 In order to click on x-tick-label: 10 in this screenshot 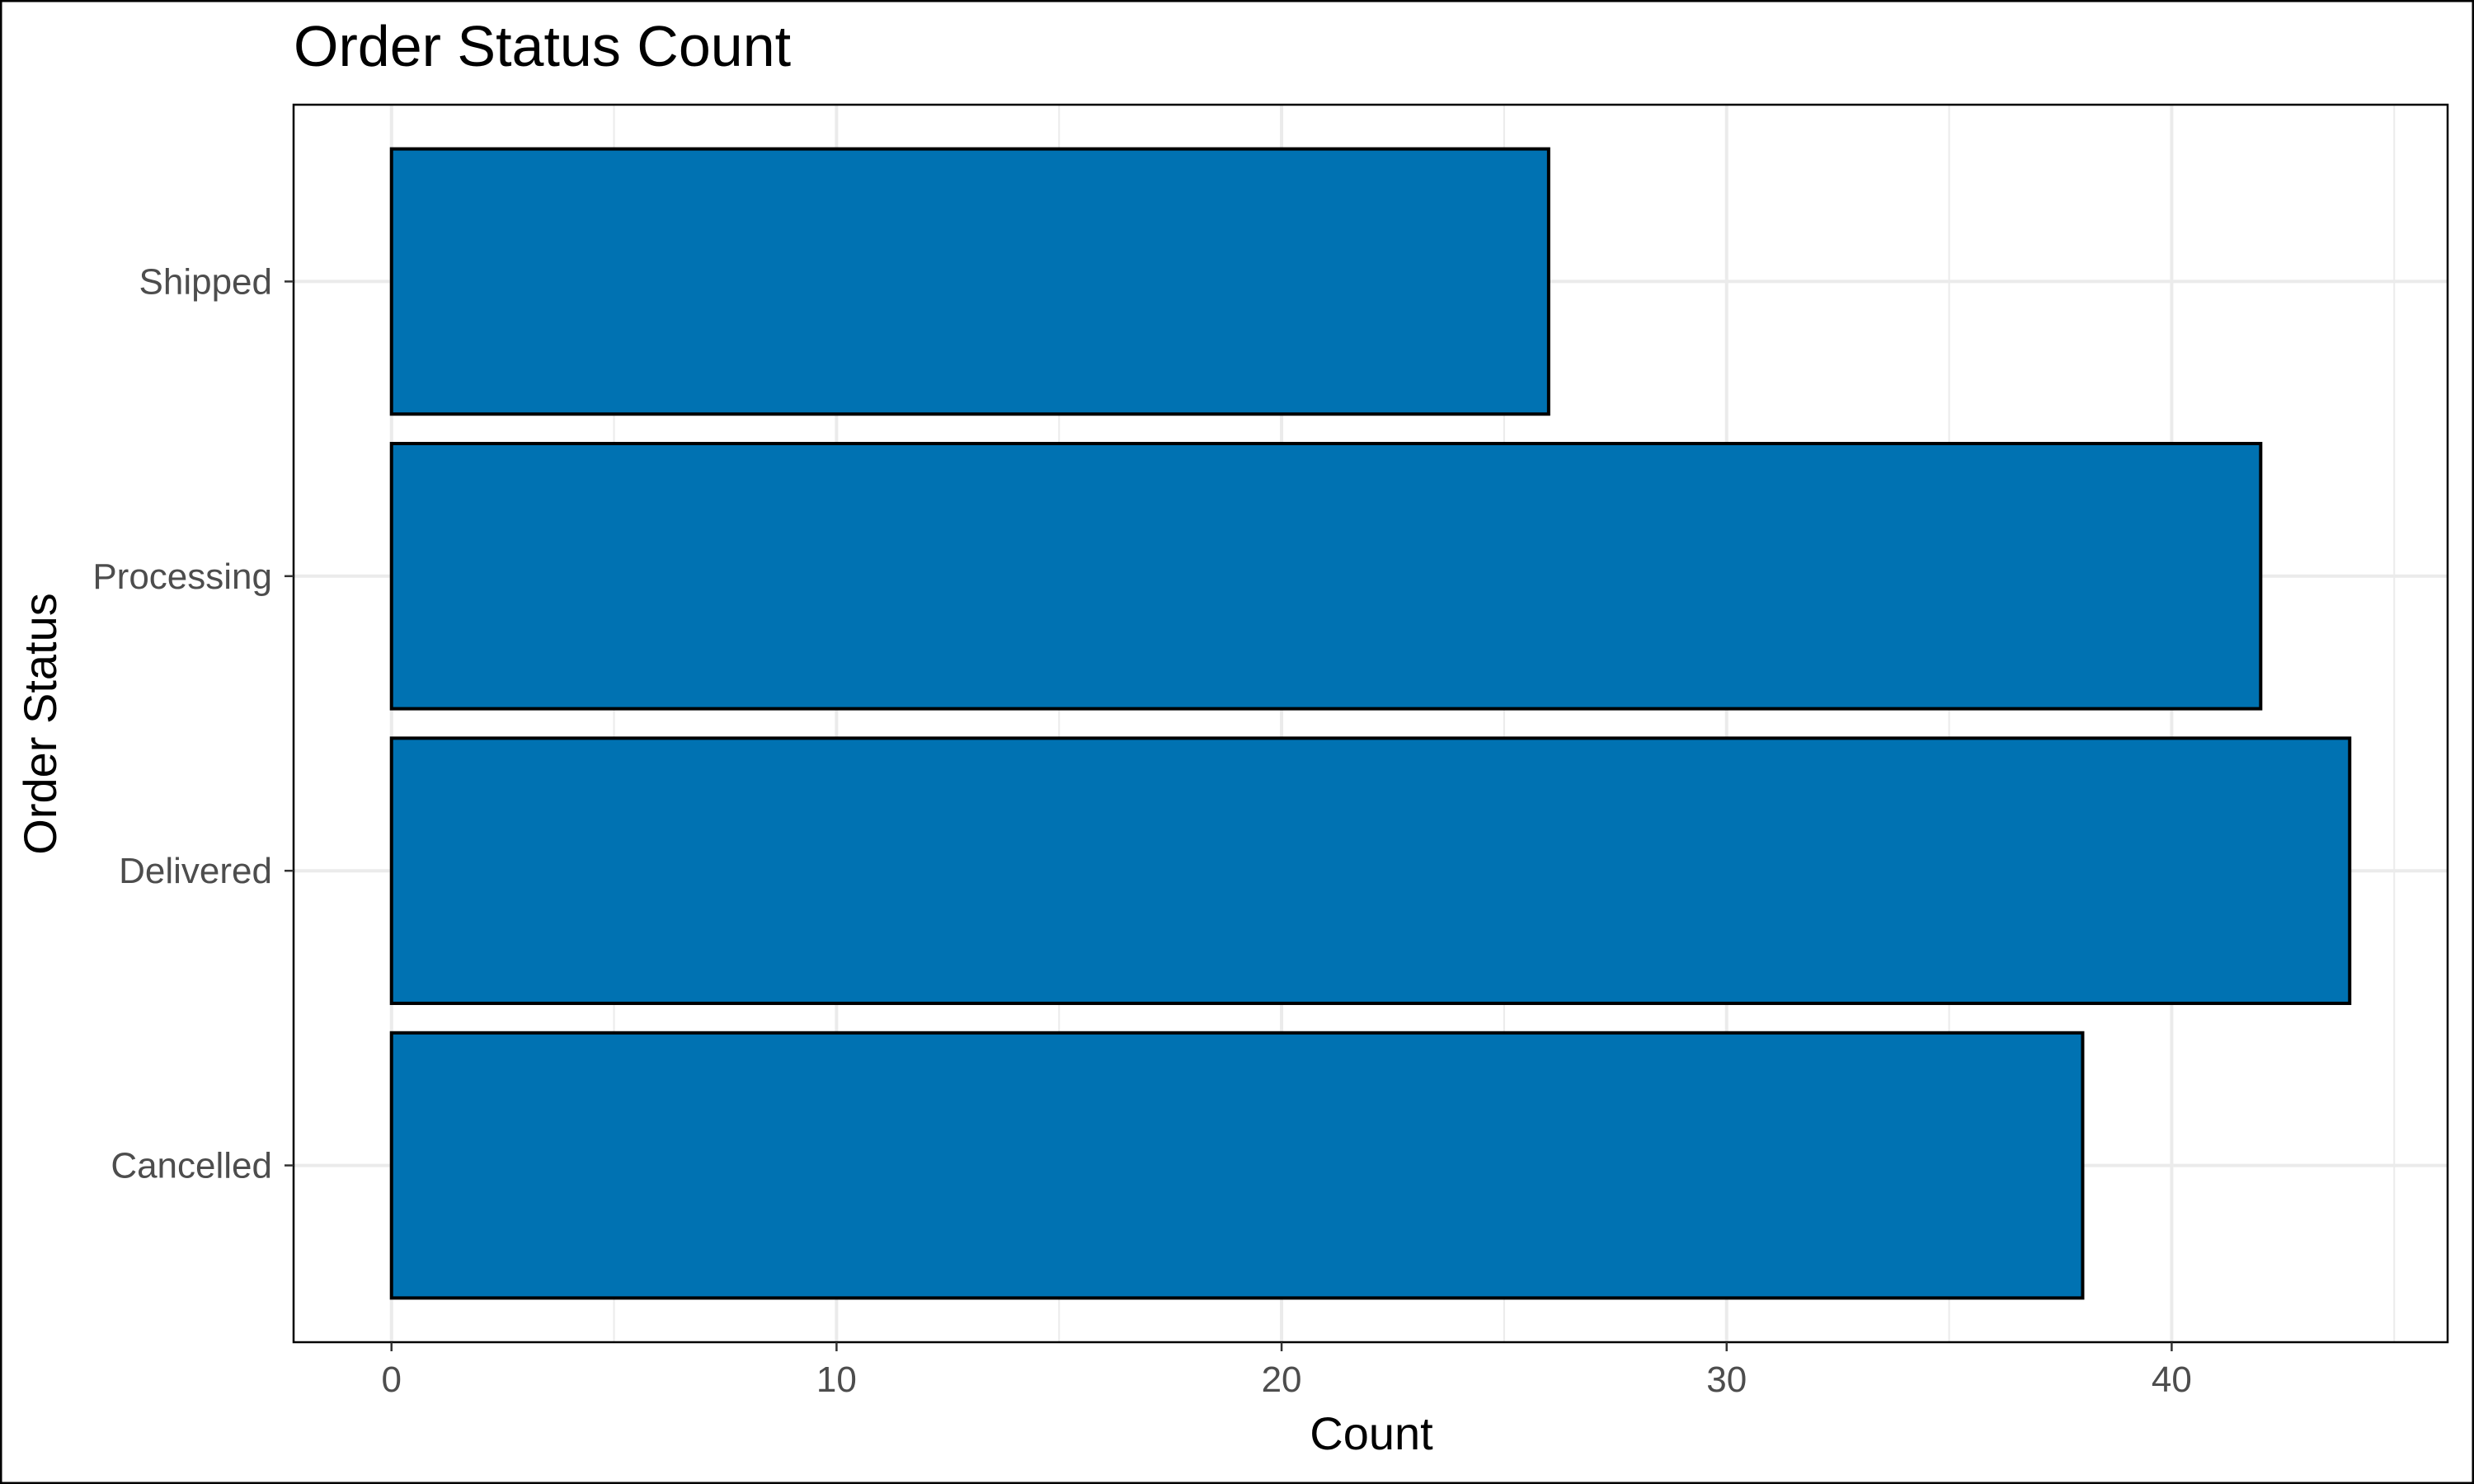, I will do `click(836, 1380)`.